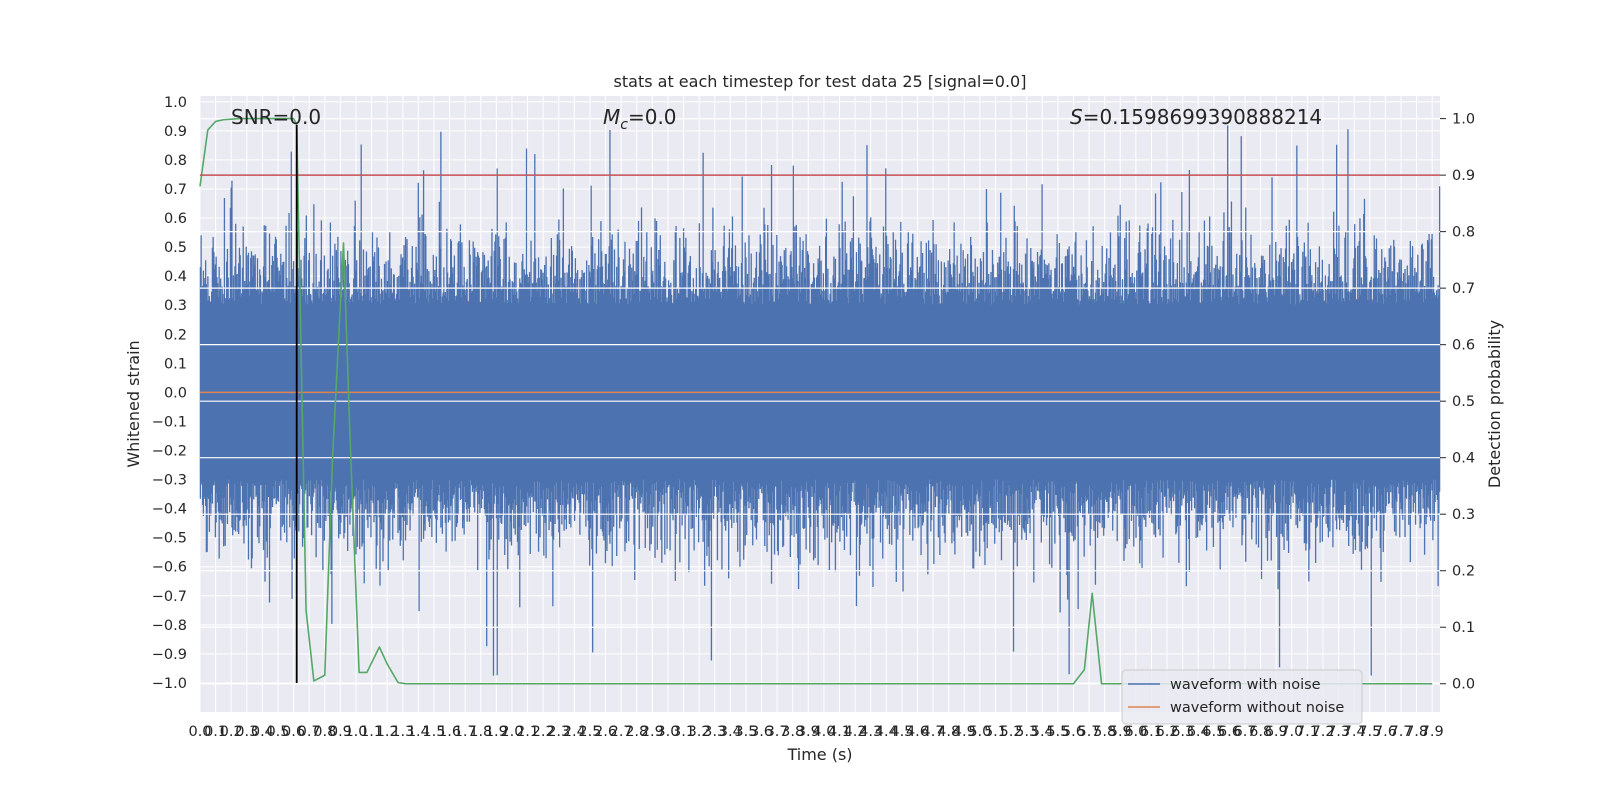  Describe the element at coordinates (175, 103) in the screenshot. I see `left-y-tick-label: 1.0` at that location.